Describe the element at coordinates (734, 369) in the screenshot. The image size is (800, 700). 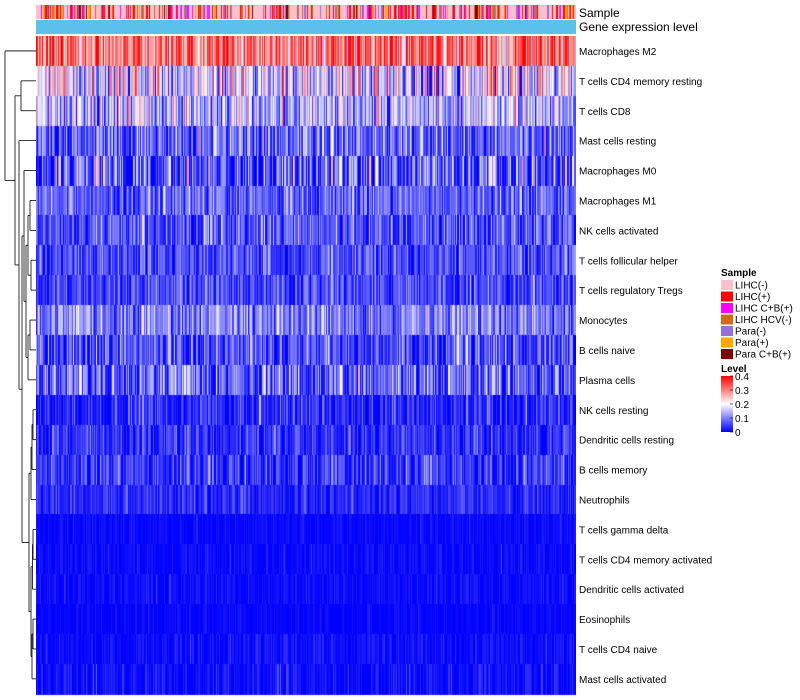
I see `level-legend-title: Level` at that location.